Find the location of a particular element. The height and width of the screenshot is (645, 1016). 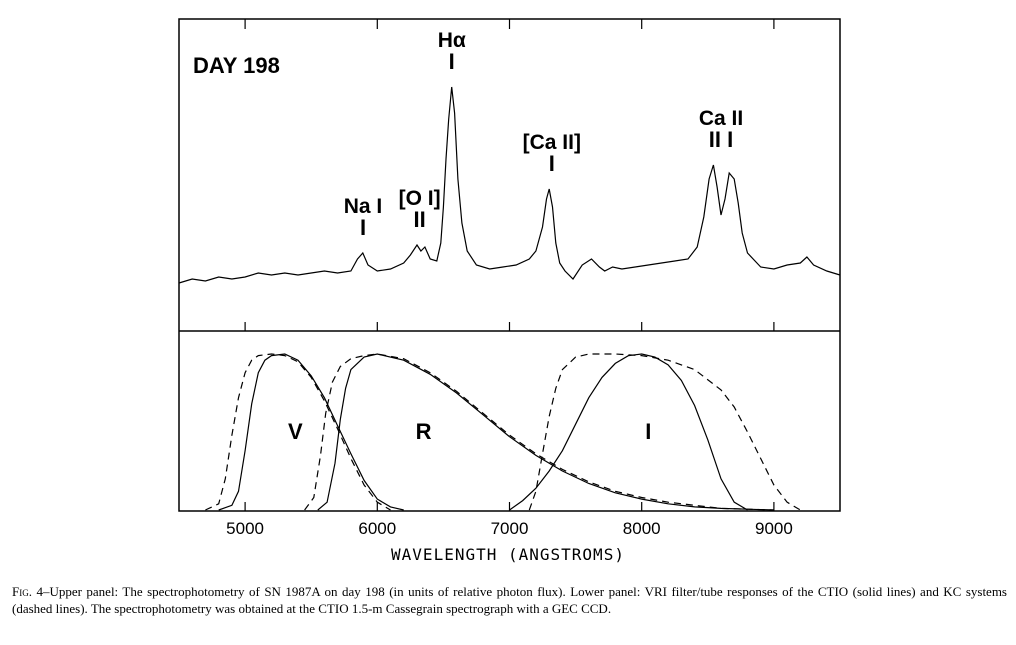

x-tick-label: 8000 is located at coordinates (642, 528).